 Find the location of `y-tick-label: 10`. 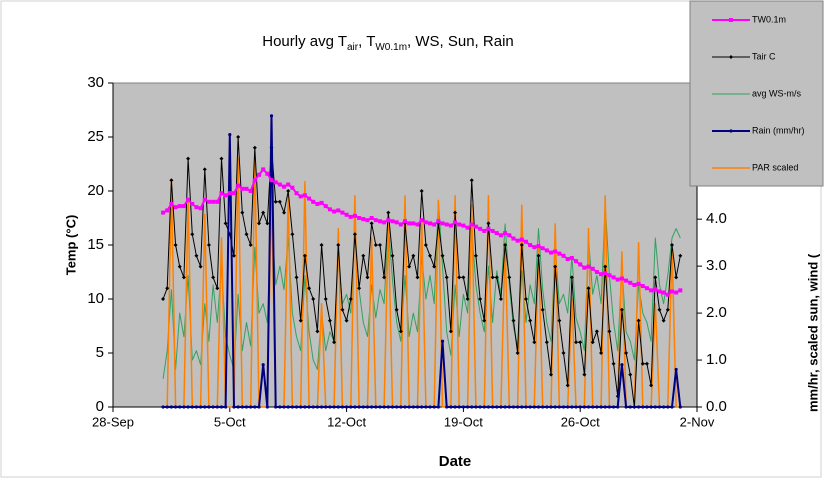

y-tick-label: 10 is located at coordinates (95, 298).